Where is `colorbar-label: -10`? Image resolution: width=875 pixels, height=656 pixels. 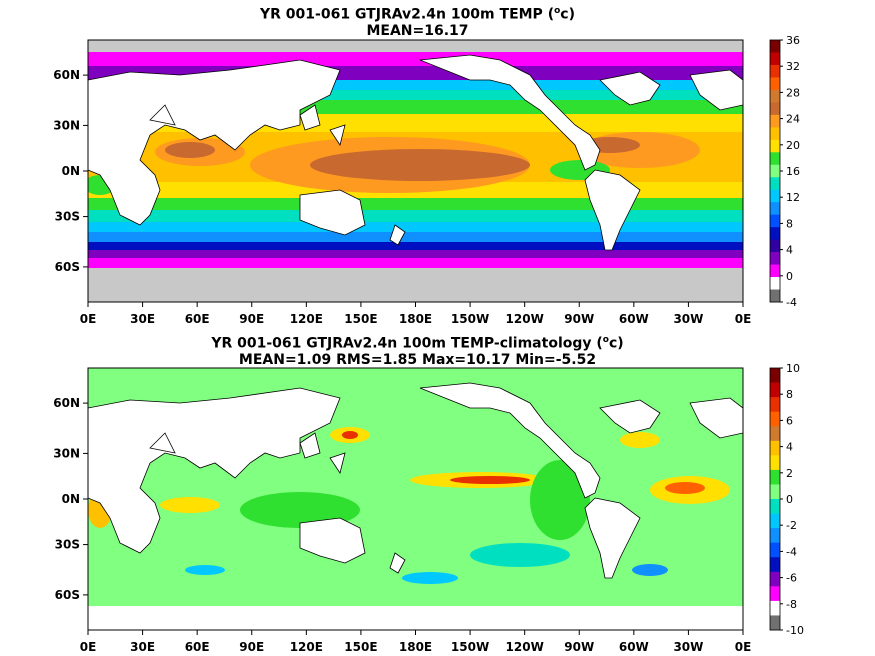
colorbar-label: -10 is located at coordinates (795, 630).